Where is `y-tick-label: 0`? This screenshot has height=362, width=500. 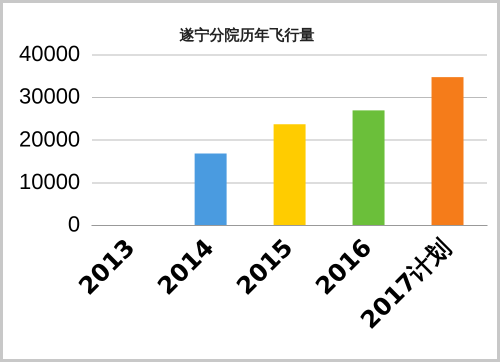
y-tick-label: 0 is located at coordinates (74, 224).